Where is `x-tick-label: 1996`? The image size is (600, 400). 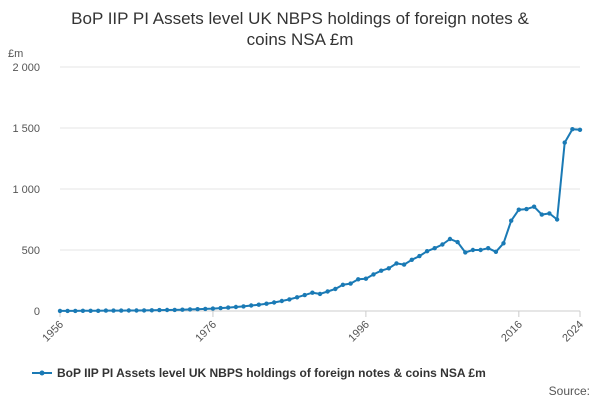
x-tick-label: 1996 is located at coordinates (359, 332).